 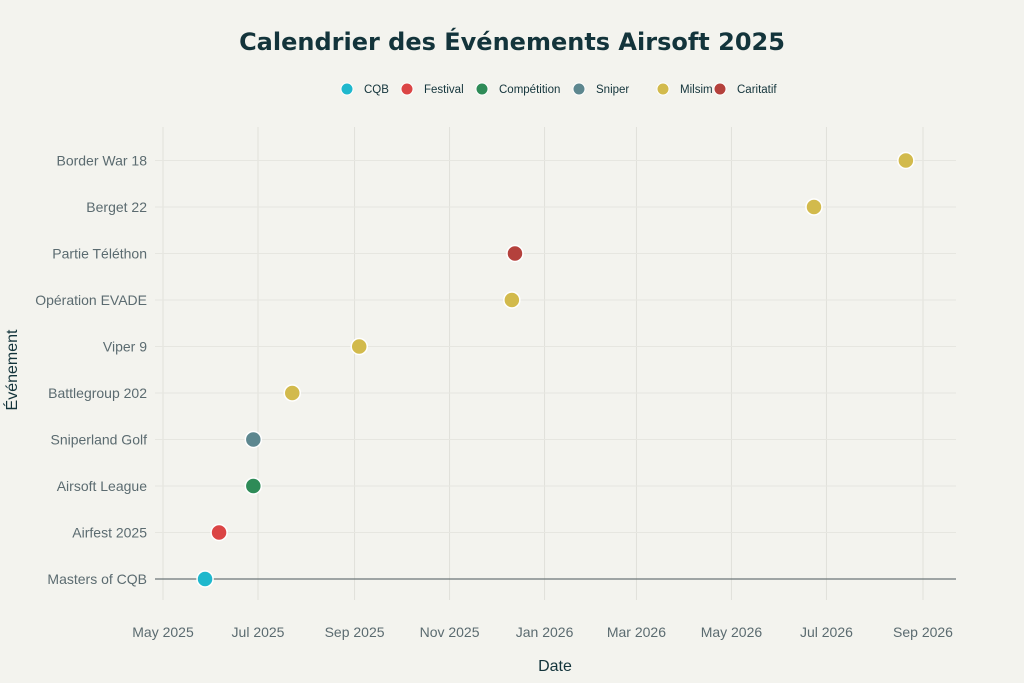 What do you see at coordinates (636, 632) in the screenshot?
I see `x-tick-label: Mar 2026` at bounding box center [636, 632].